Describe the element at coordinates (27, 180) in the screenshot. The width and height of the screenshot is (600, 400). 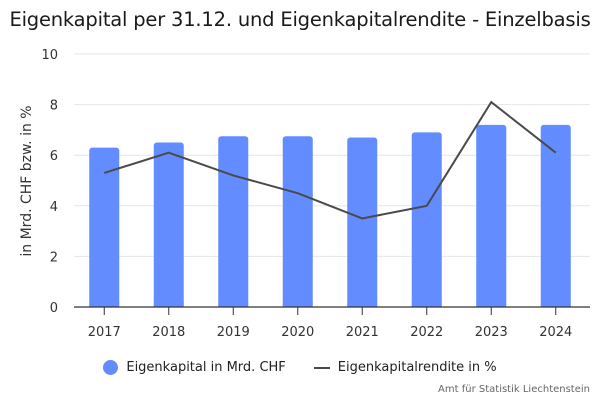
I see `y-axis-title: in Mrd. CHF bzw. in %` at that location.